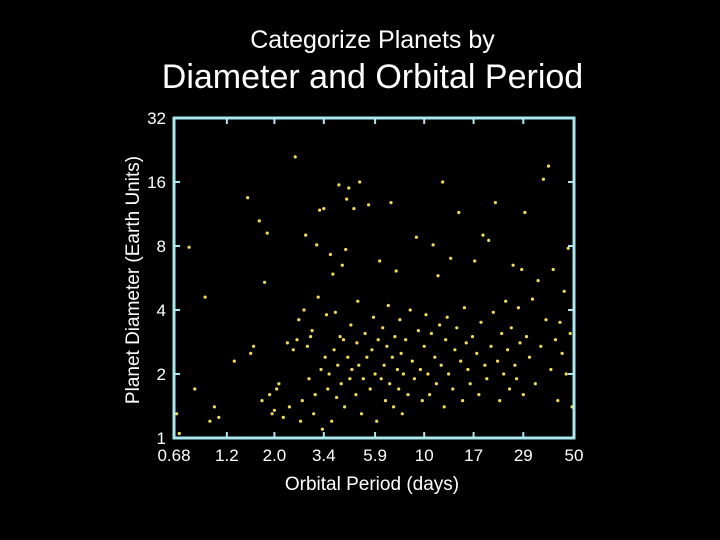 The width and height of the screenshot is (720, 540). I want to click on slide-title-line2: Diameter and Orbital Period, so click(372, 77).